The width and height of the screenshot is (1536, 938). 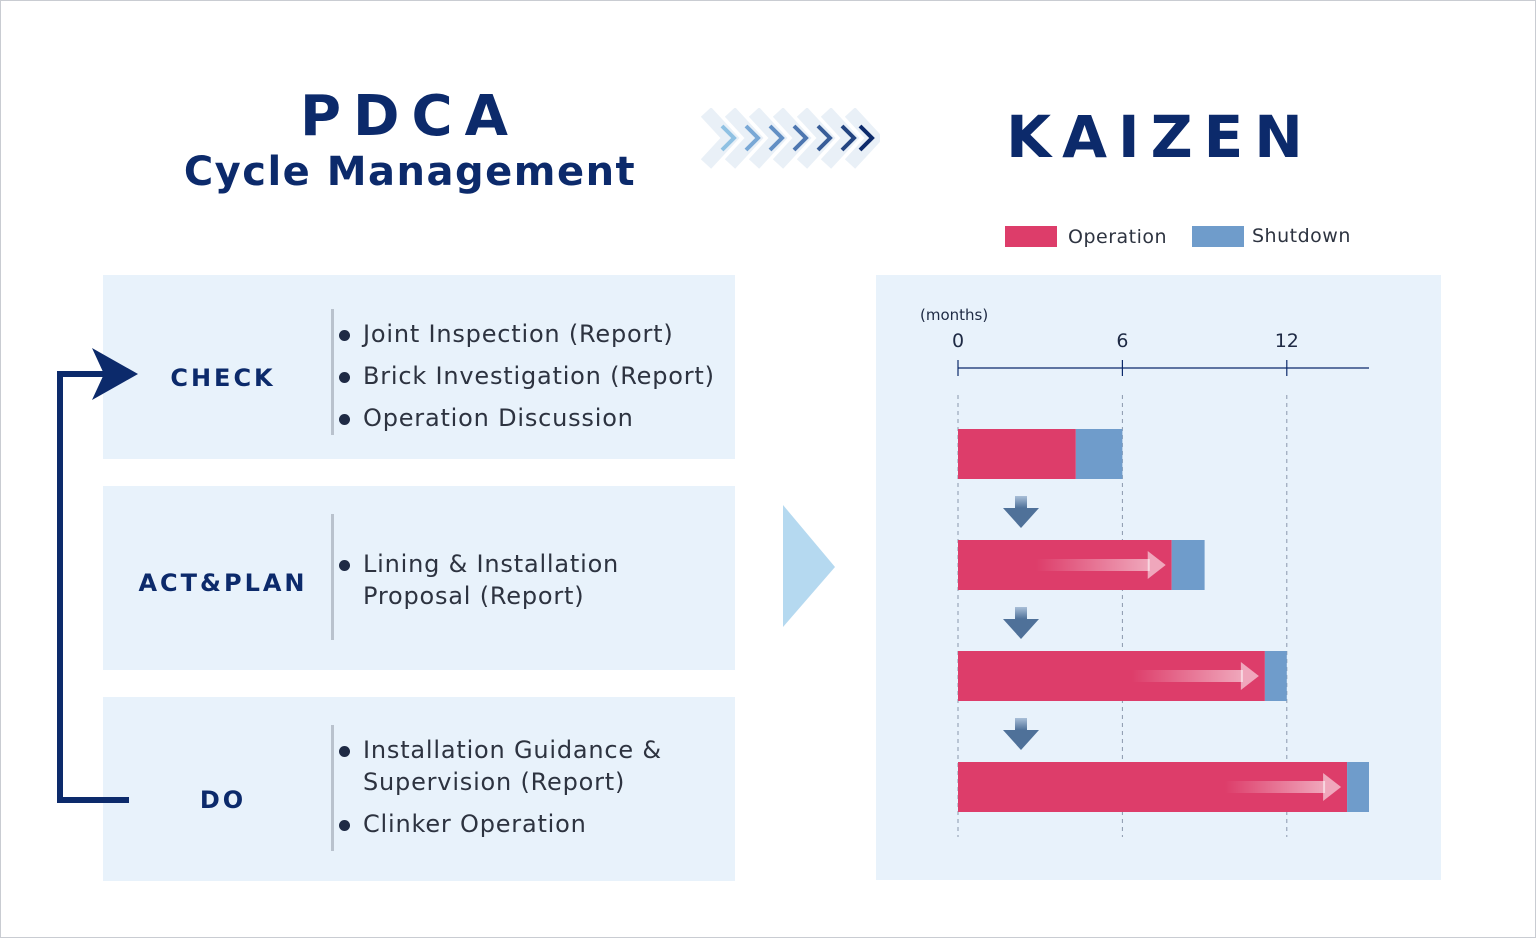 What do you see at coordinates (809, 566) in the screenshot?
I see `transition-arrow-icon` at bounding box center [809, 566].